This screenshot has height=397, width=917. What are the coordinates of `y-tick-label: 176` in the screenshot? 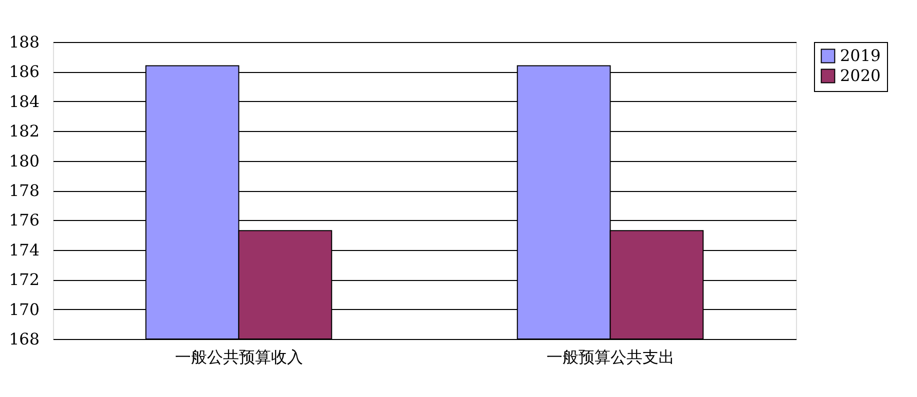 It's located at (24, 220).